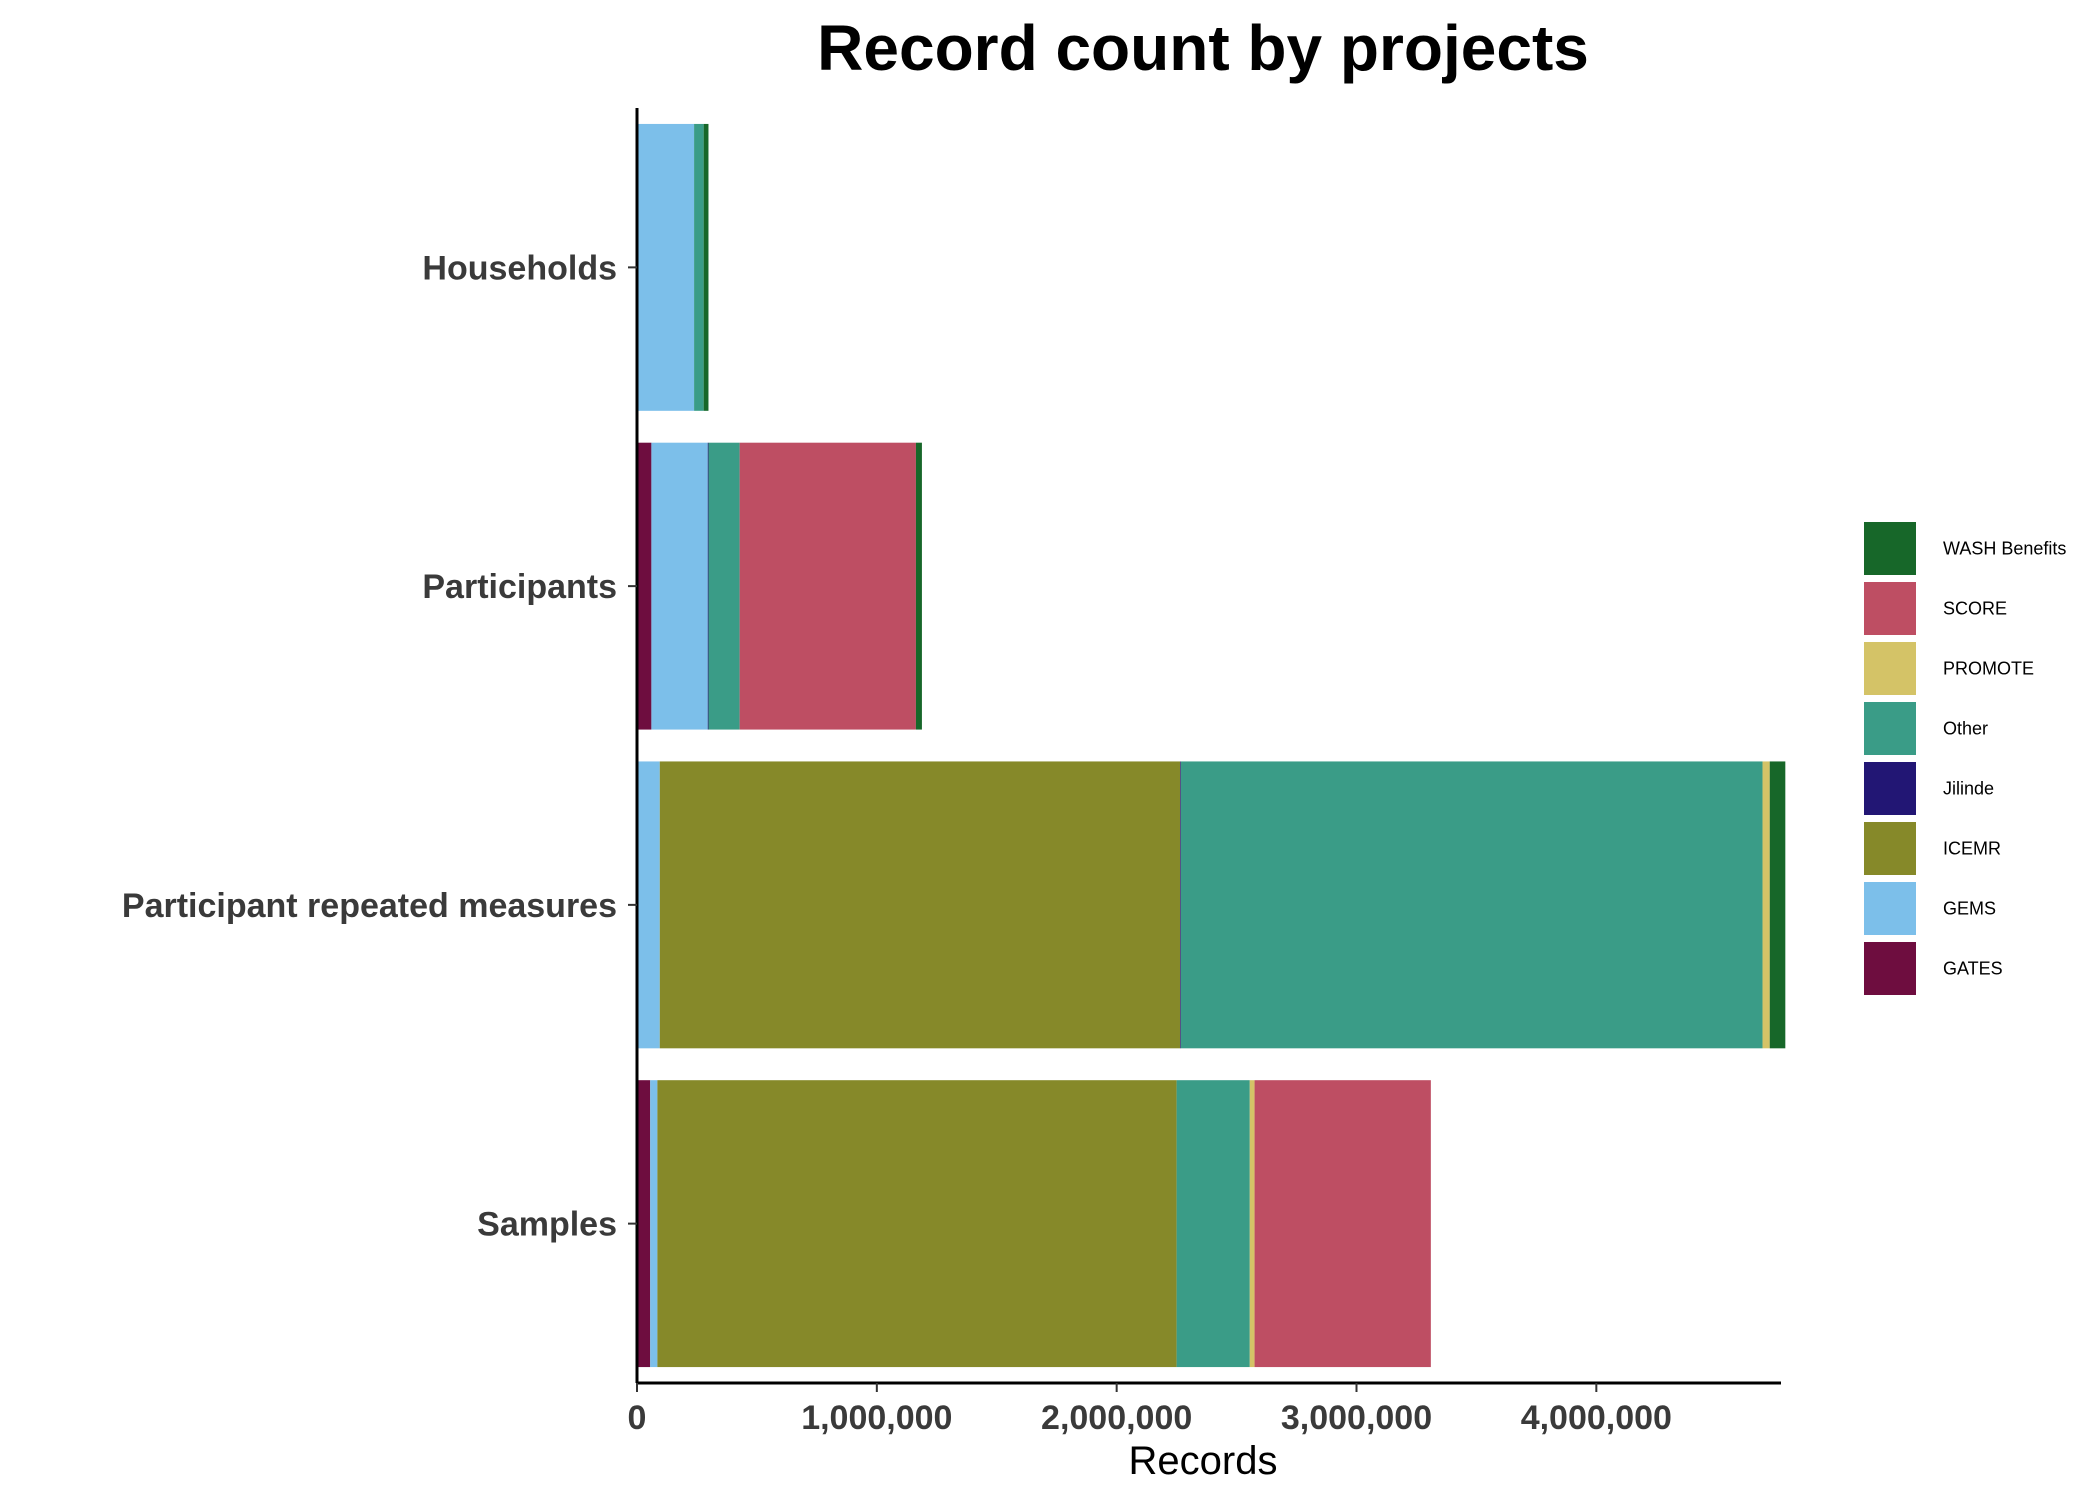 The height and width of the screenshot is (1504, 2099). I want to click on legend-key-wash-benefits, so click(1890, 548).